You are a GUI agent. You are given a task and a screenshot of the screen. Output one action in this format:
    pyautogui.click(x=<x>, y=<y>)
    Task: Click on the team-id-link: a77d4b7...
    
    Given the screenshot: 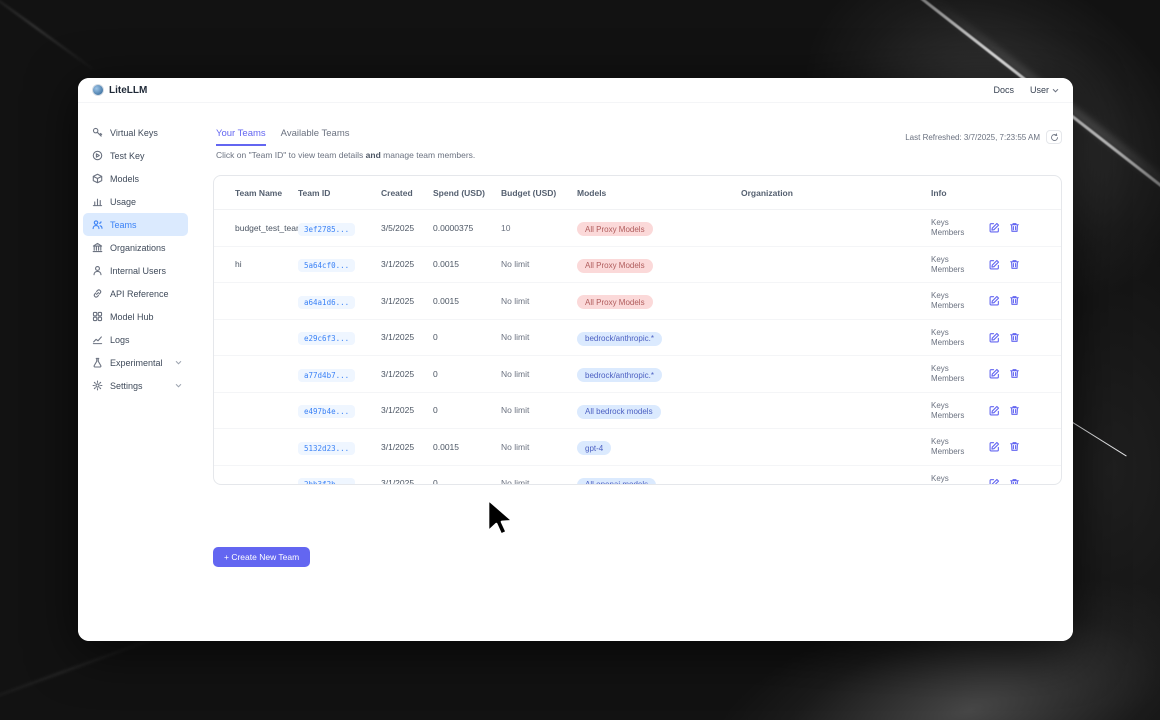 What is the action you would take?
    pyautogui.click(x=327, y=375)
    